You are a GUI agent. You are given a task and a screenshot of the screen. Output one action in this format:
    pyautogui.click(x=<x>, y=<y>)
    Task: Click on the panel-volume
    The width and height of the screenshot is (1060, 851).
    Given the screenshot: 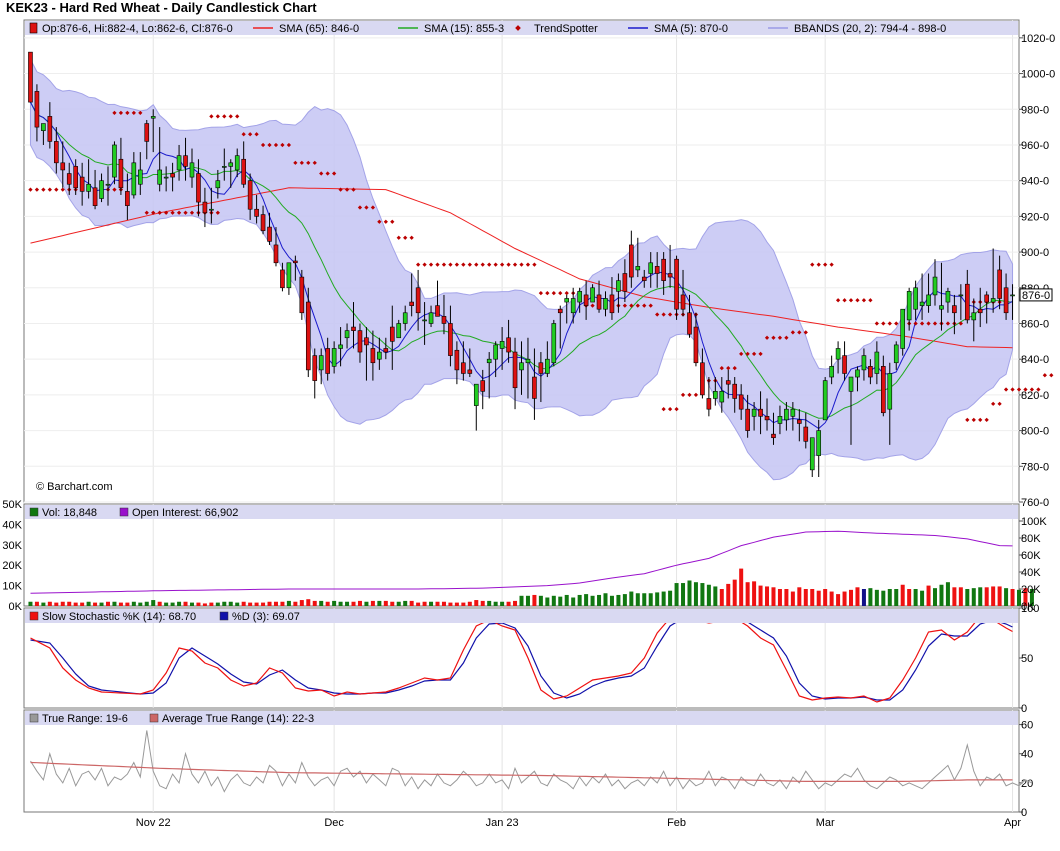 What is the action you would take?
    pyautogui.click(x=521, y=555)
    